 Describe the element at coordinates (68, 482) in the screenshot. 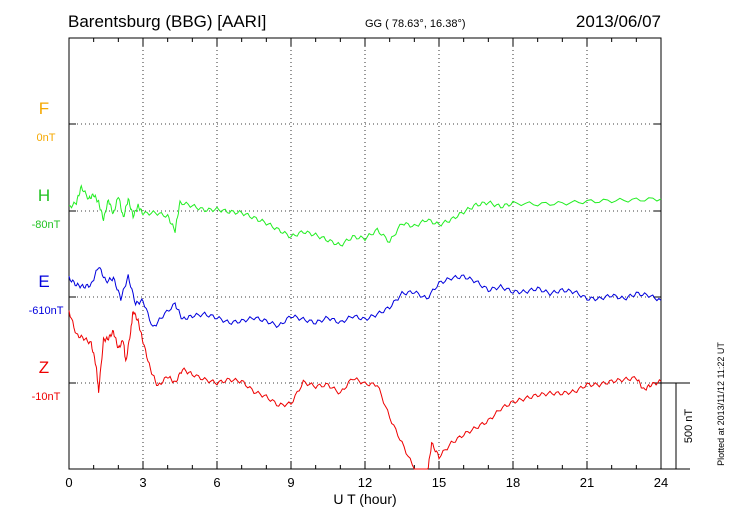

I see `x-tick-label: 0` at that location.